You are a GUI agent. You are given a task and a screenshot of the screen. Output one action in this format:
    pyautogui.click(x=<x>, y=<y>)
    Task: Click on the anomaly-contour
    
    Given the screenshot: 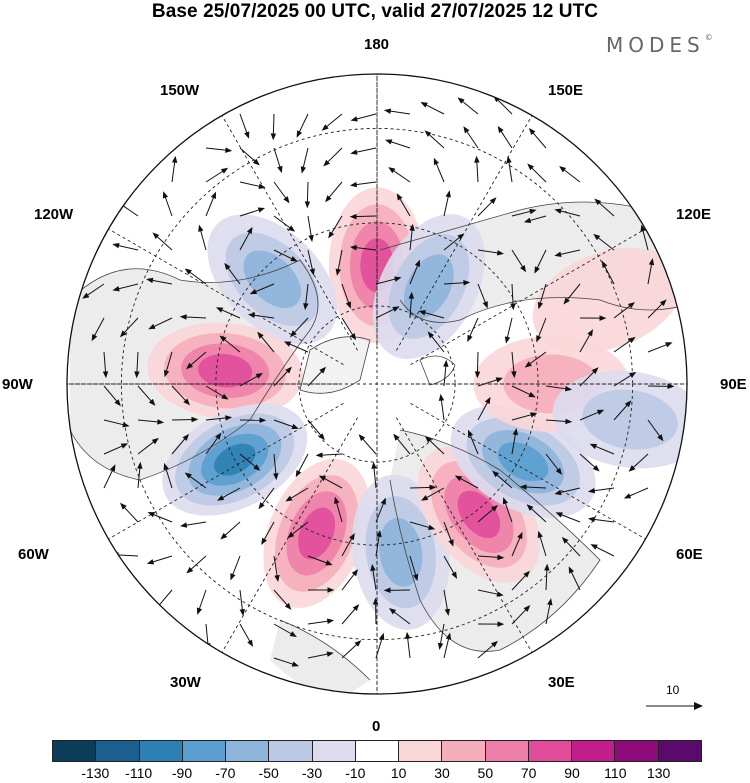 What is the action you would take?
    pyautogui.click(x=400, y=552)
    